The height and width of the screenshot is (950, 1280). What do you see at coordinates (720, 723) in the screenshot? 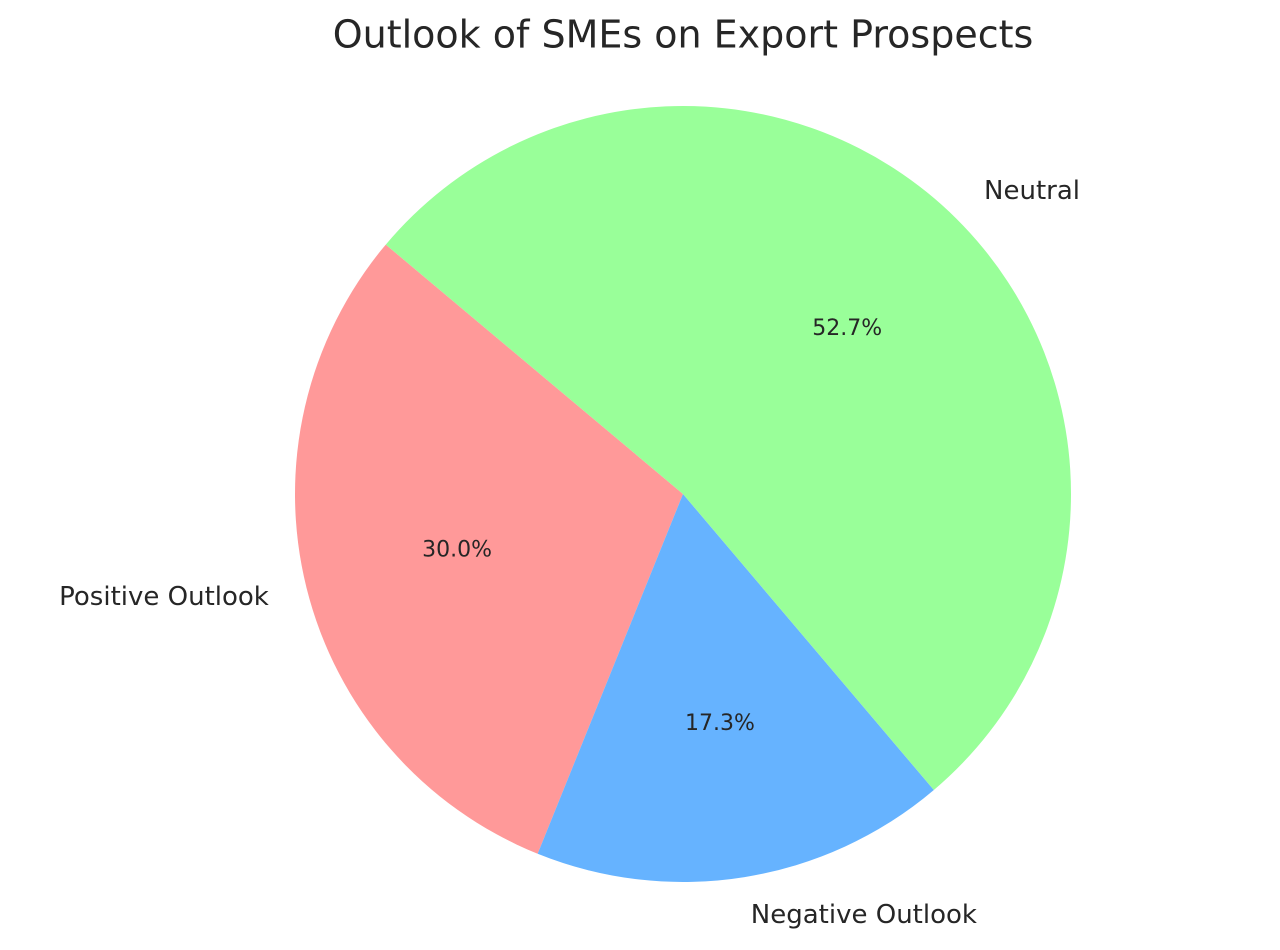
I see `value-label: 17.3%` at bounding box center [720, 723].